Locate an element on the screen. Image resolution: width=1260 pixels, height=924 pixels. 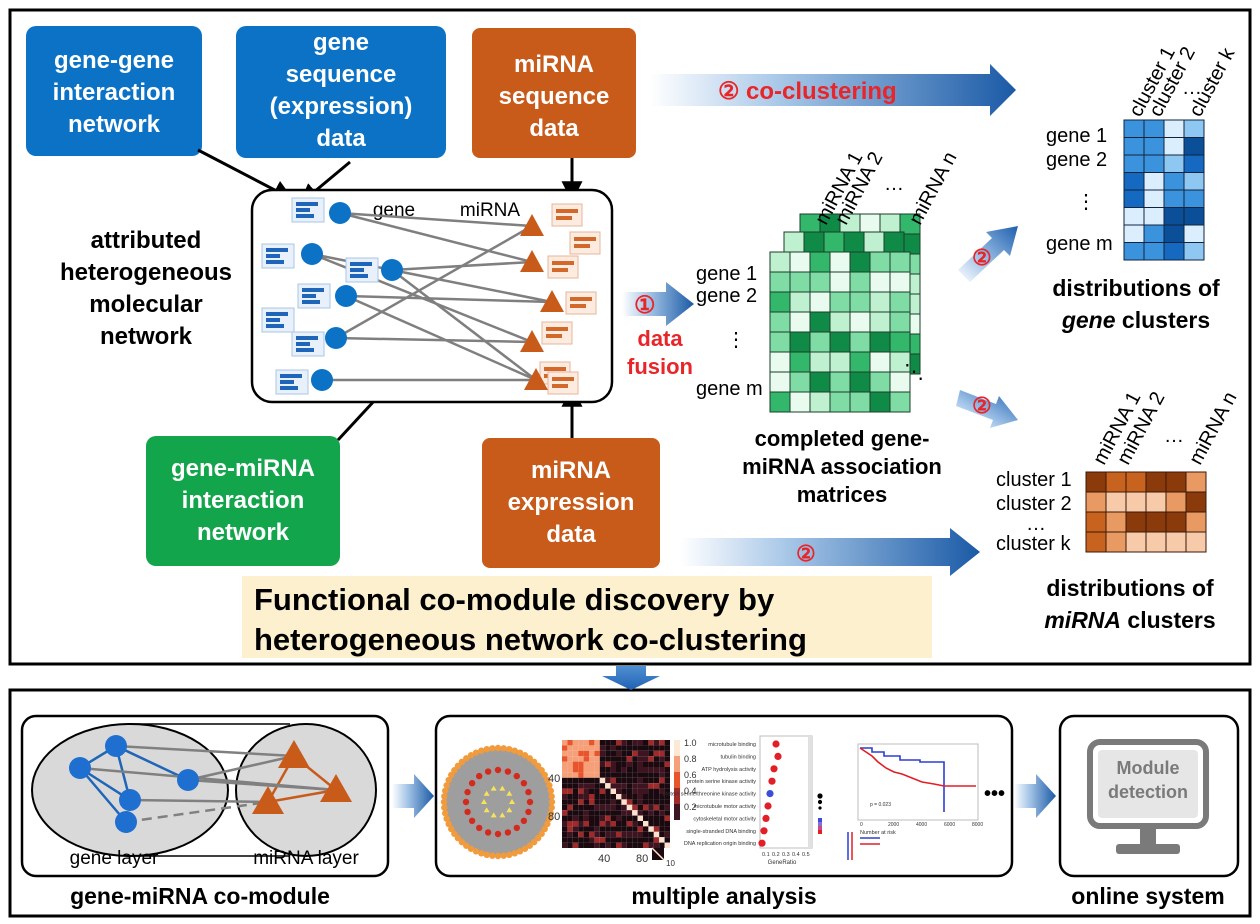
go-term: microtubule motor activity is located at coordinates (725, 807).